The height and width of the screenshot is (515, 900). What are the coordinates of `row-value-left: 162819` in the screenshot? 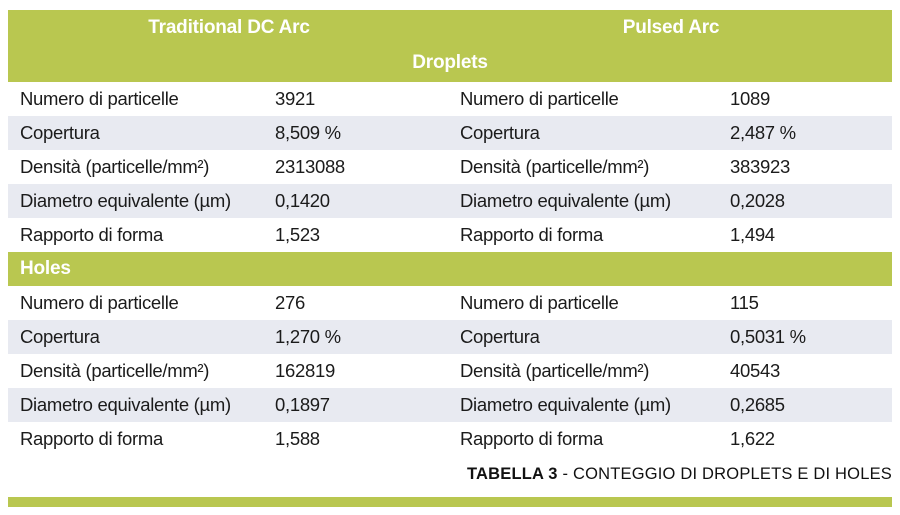 It's located at (305, 370).